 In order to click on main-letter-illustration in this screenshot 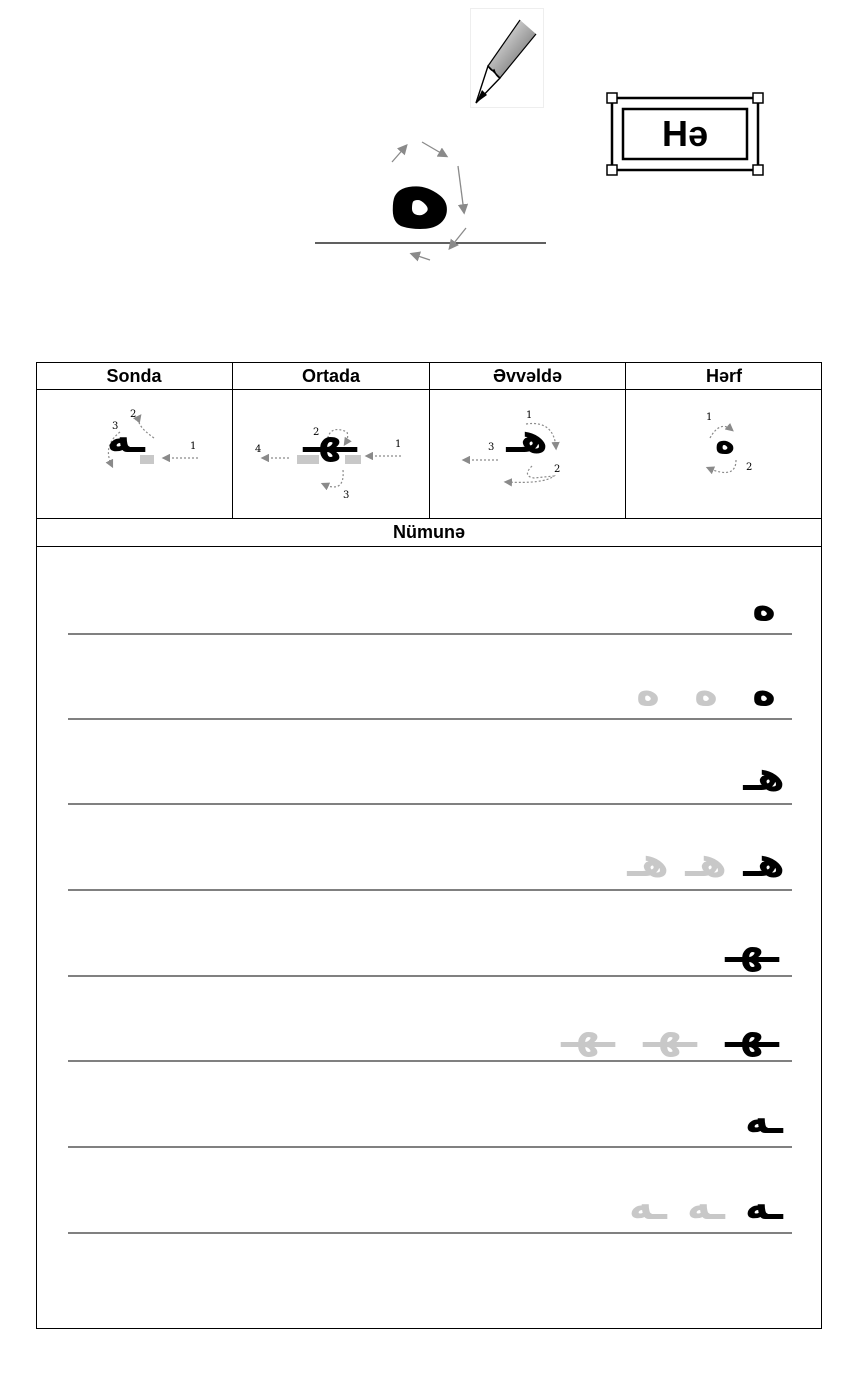, I will do `click(430, 200)`.